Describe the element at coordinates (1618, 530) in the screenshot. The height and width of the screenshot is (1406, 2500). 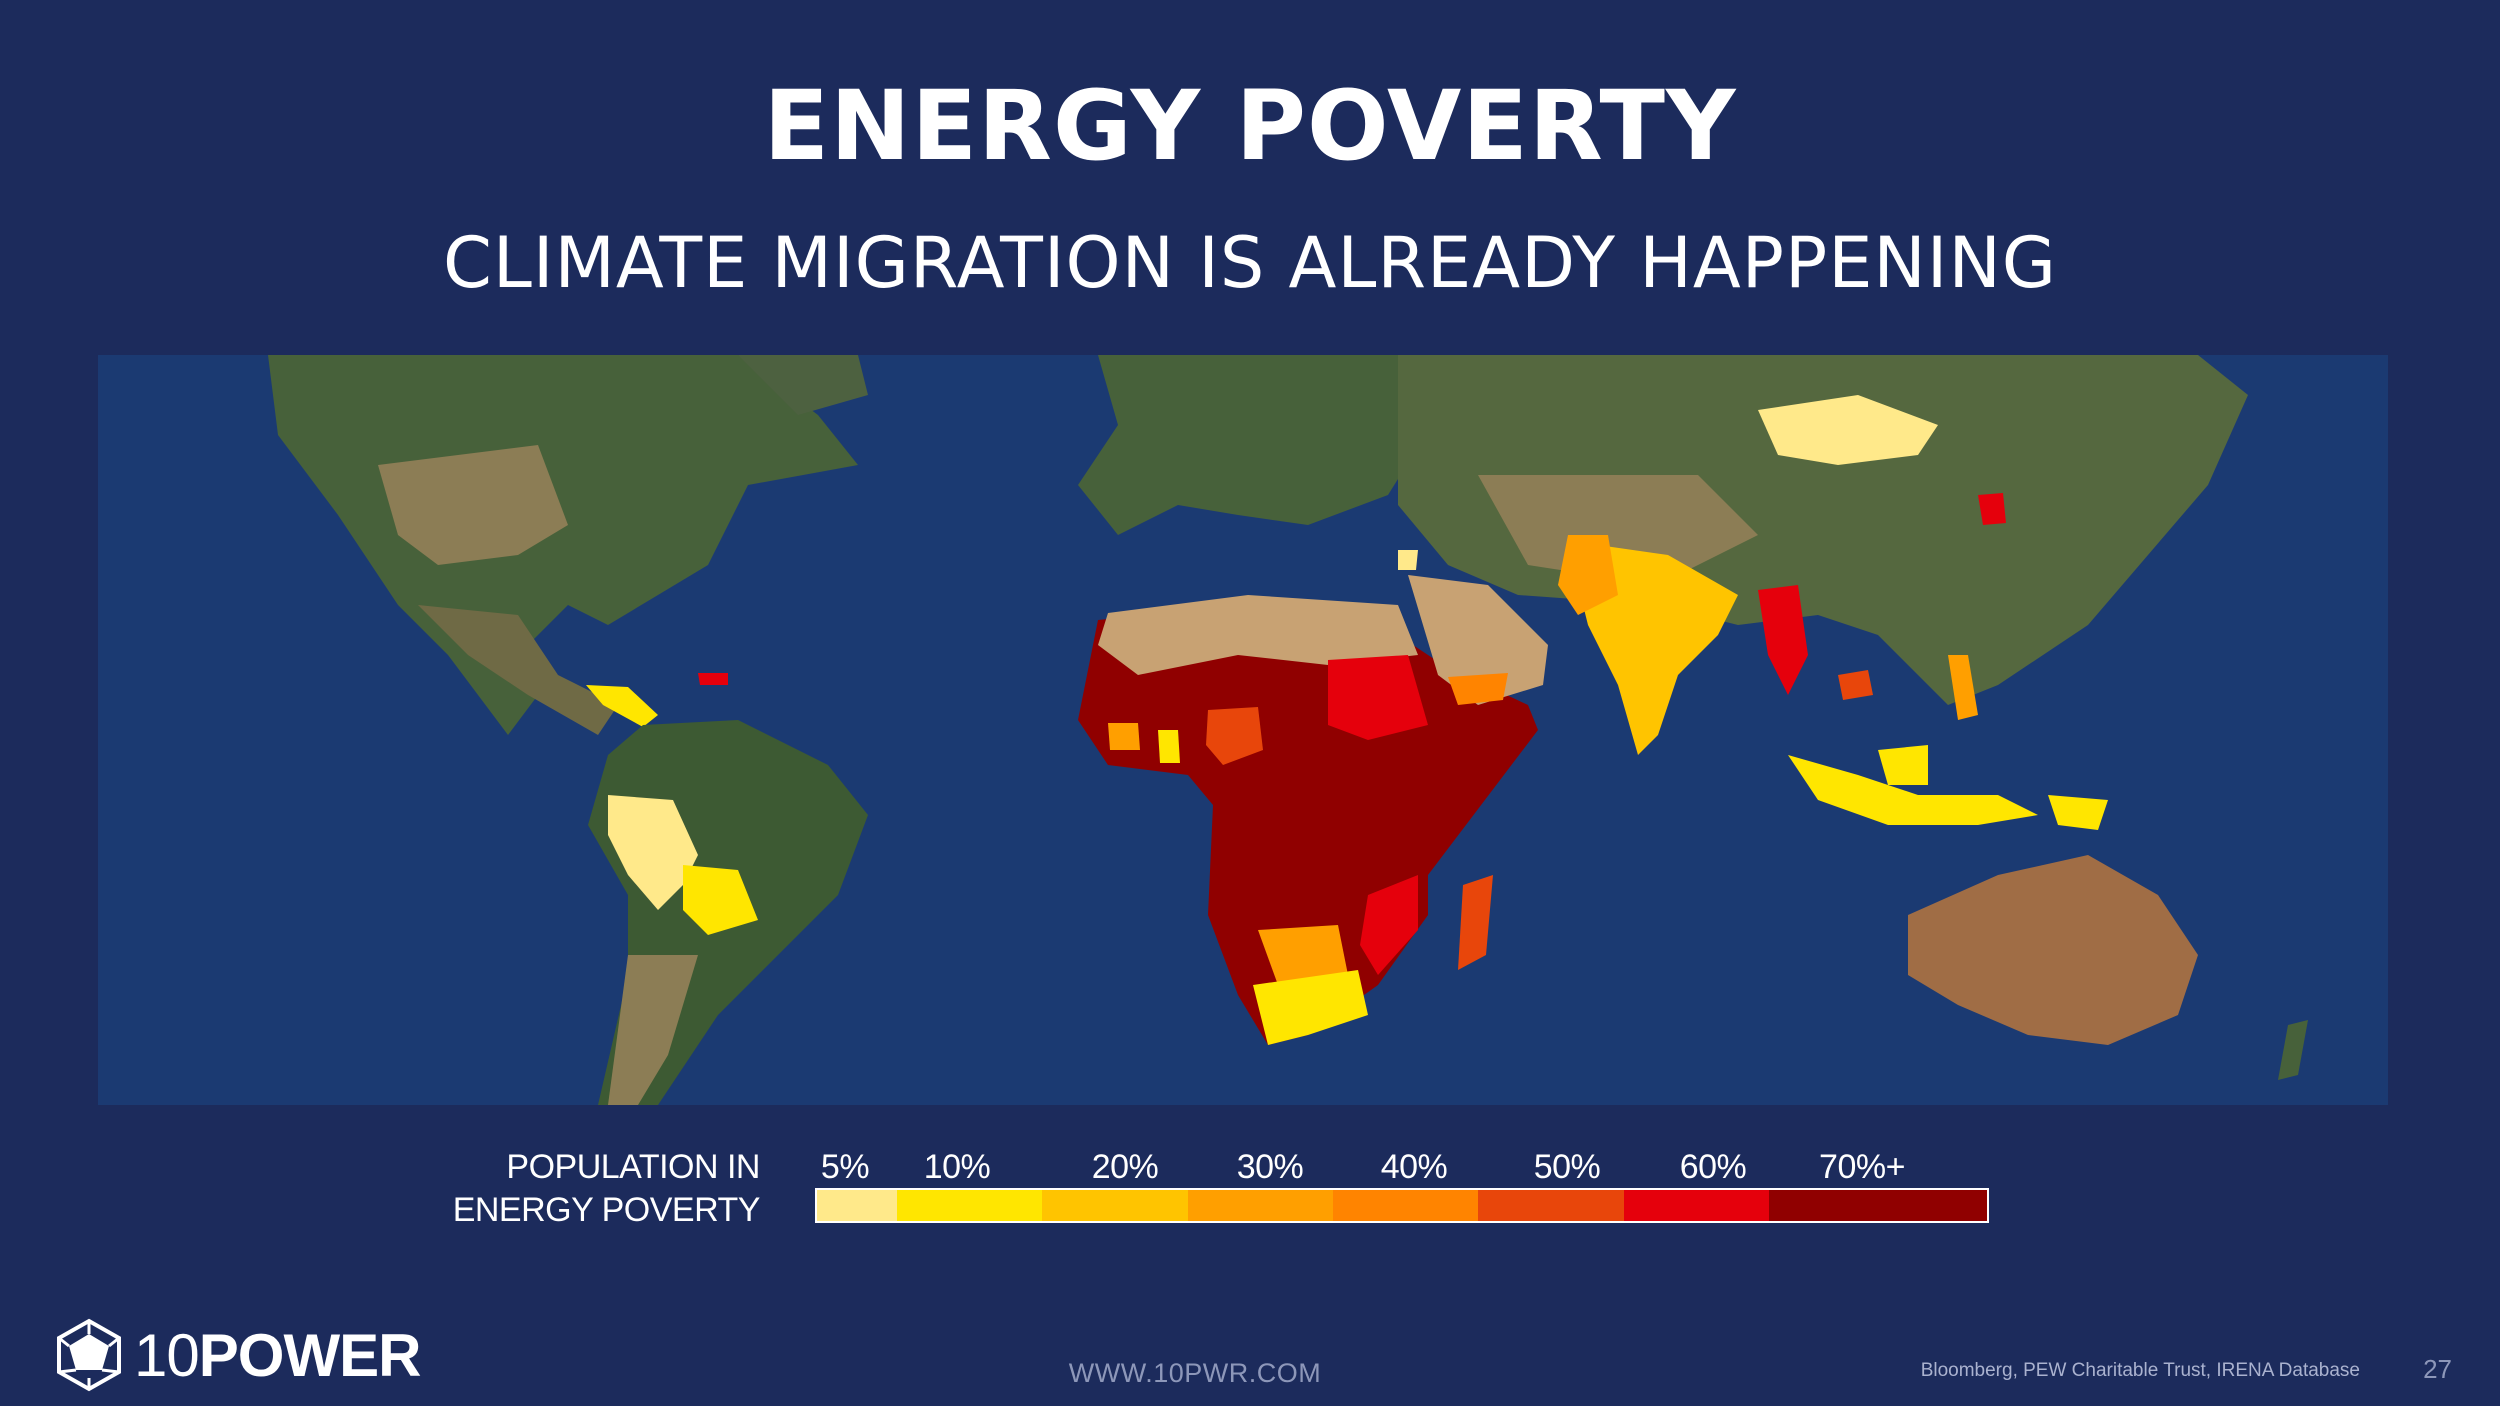
I see `central-asia-desert` at that location.